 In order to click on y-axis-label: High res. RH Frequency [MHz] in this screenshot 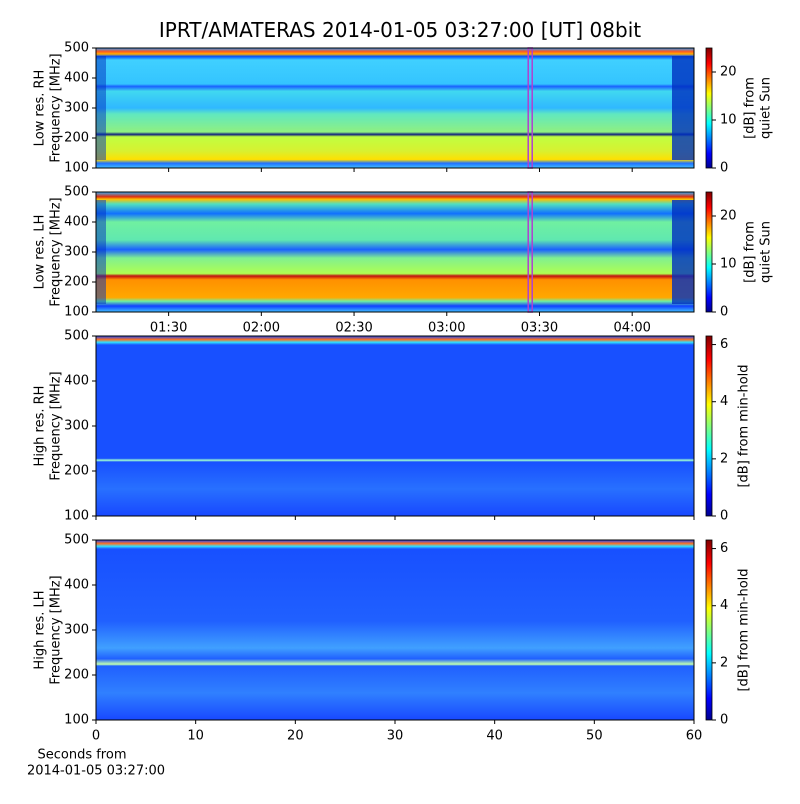, I will do `click(48, 425)`.